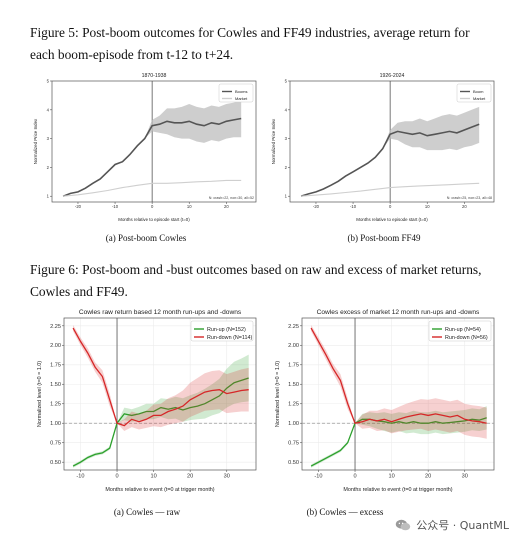 The image size is (523, 549). Describe the element at coordinates (462, 525) in the screenshot. I see `watermark-text: 公众号 · QuantML` at that location.